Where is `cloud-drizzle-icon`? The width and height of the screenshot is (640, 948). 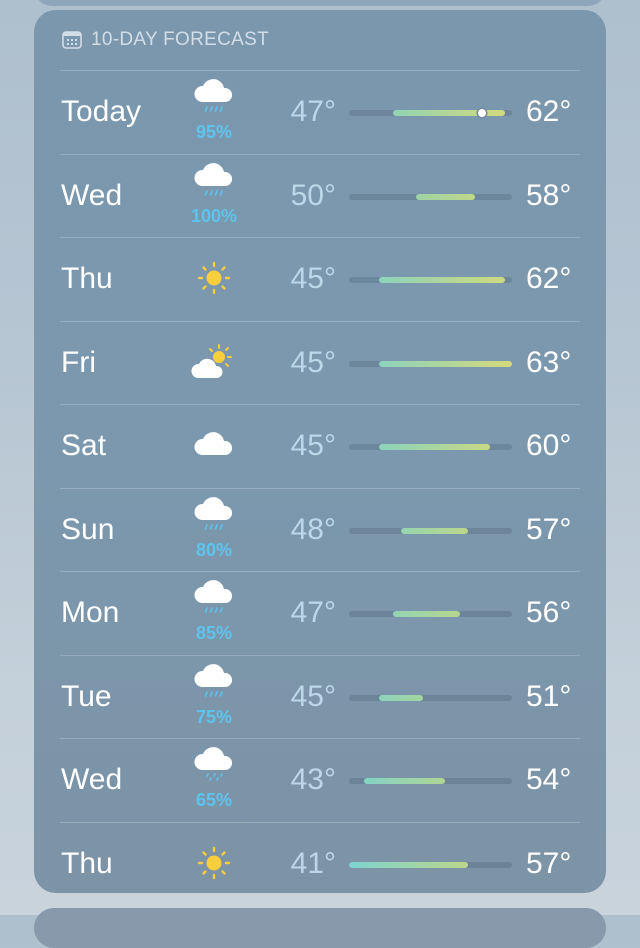 cloud-drizzle-icon is located at coordinates (214, 766).